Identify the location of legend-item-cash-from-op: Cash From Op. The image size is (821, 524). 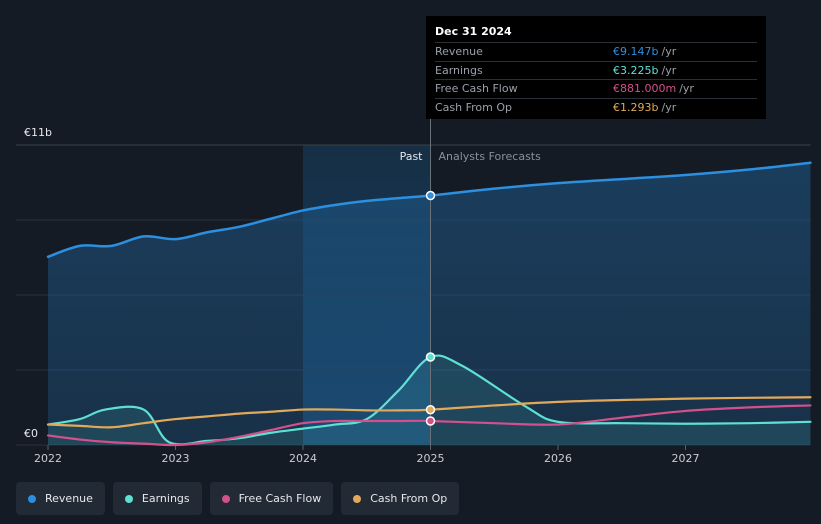
(400, 498).